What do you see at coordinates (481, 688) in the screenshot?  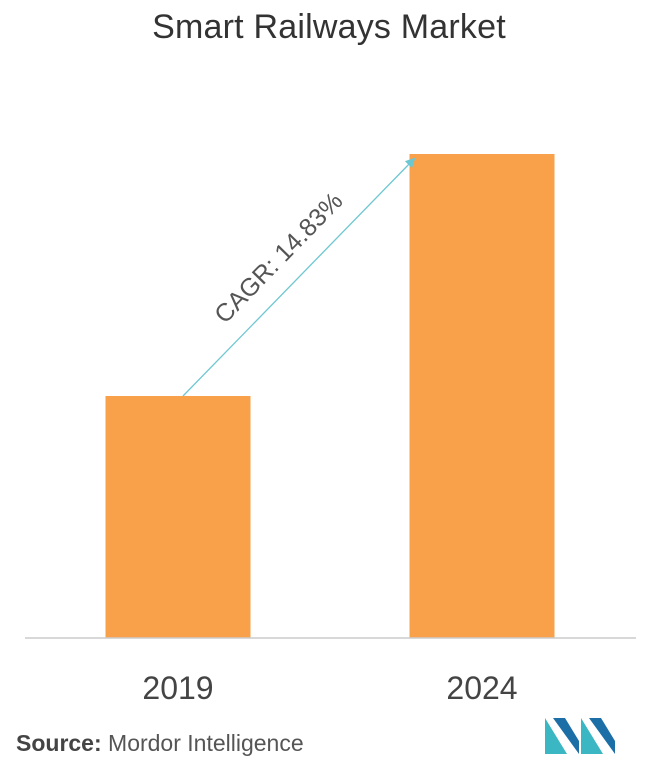 I see `x-tick-label: 2024` at bounding box center [481, 688].